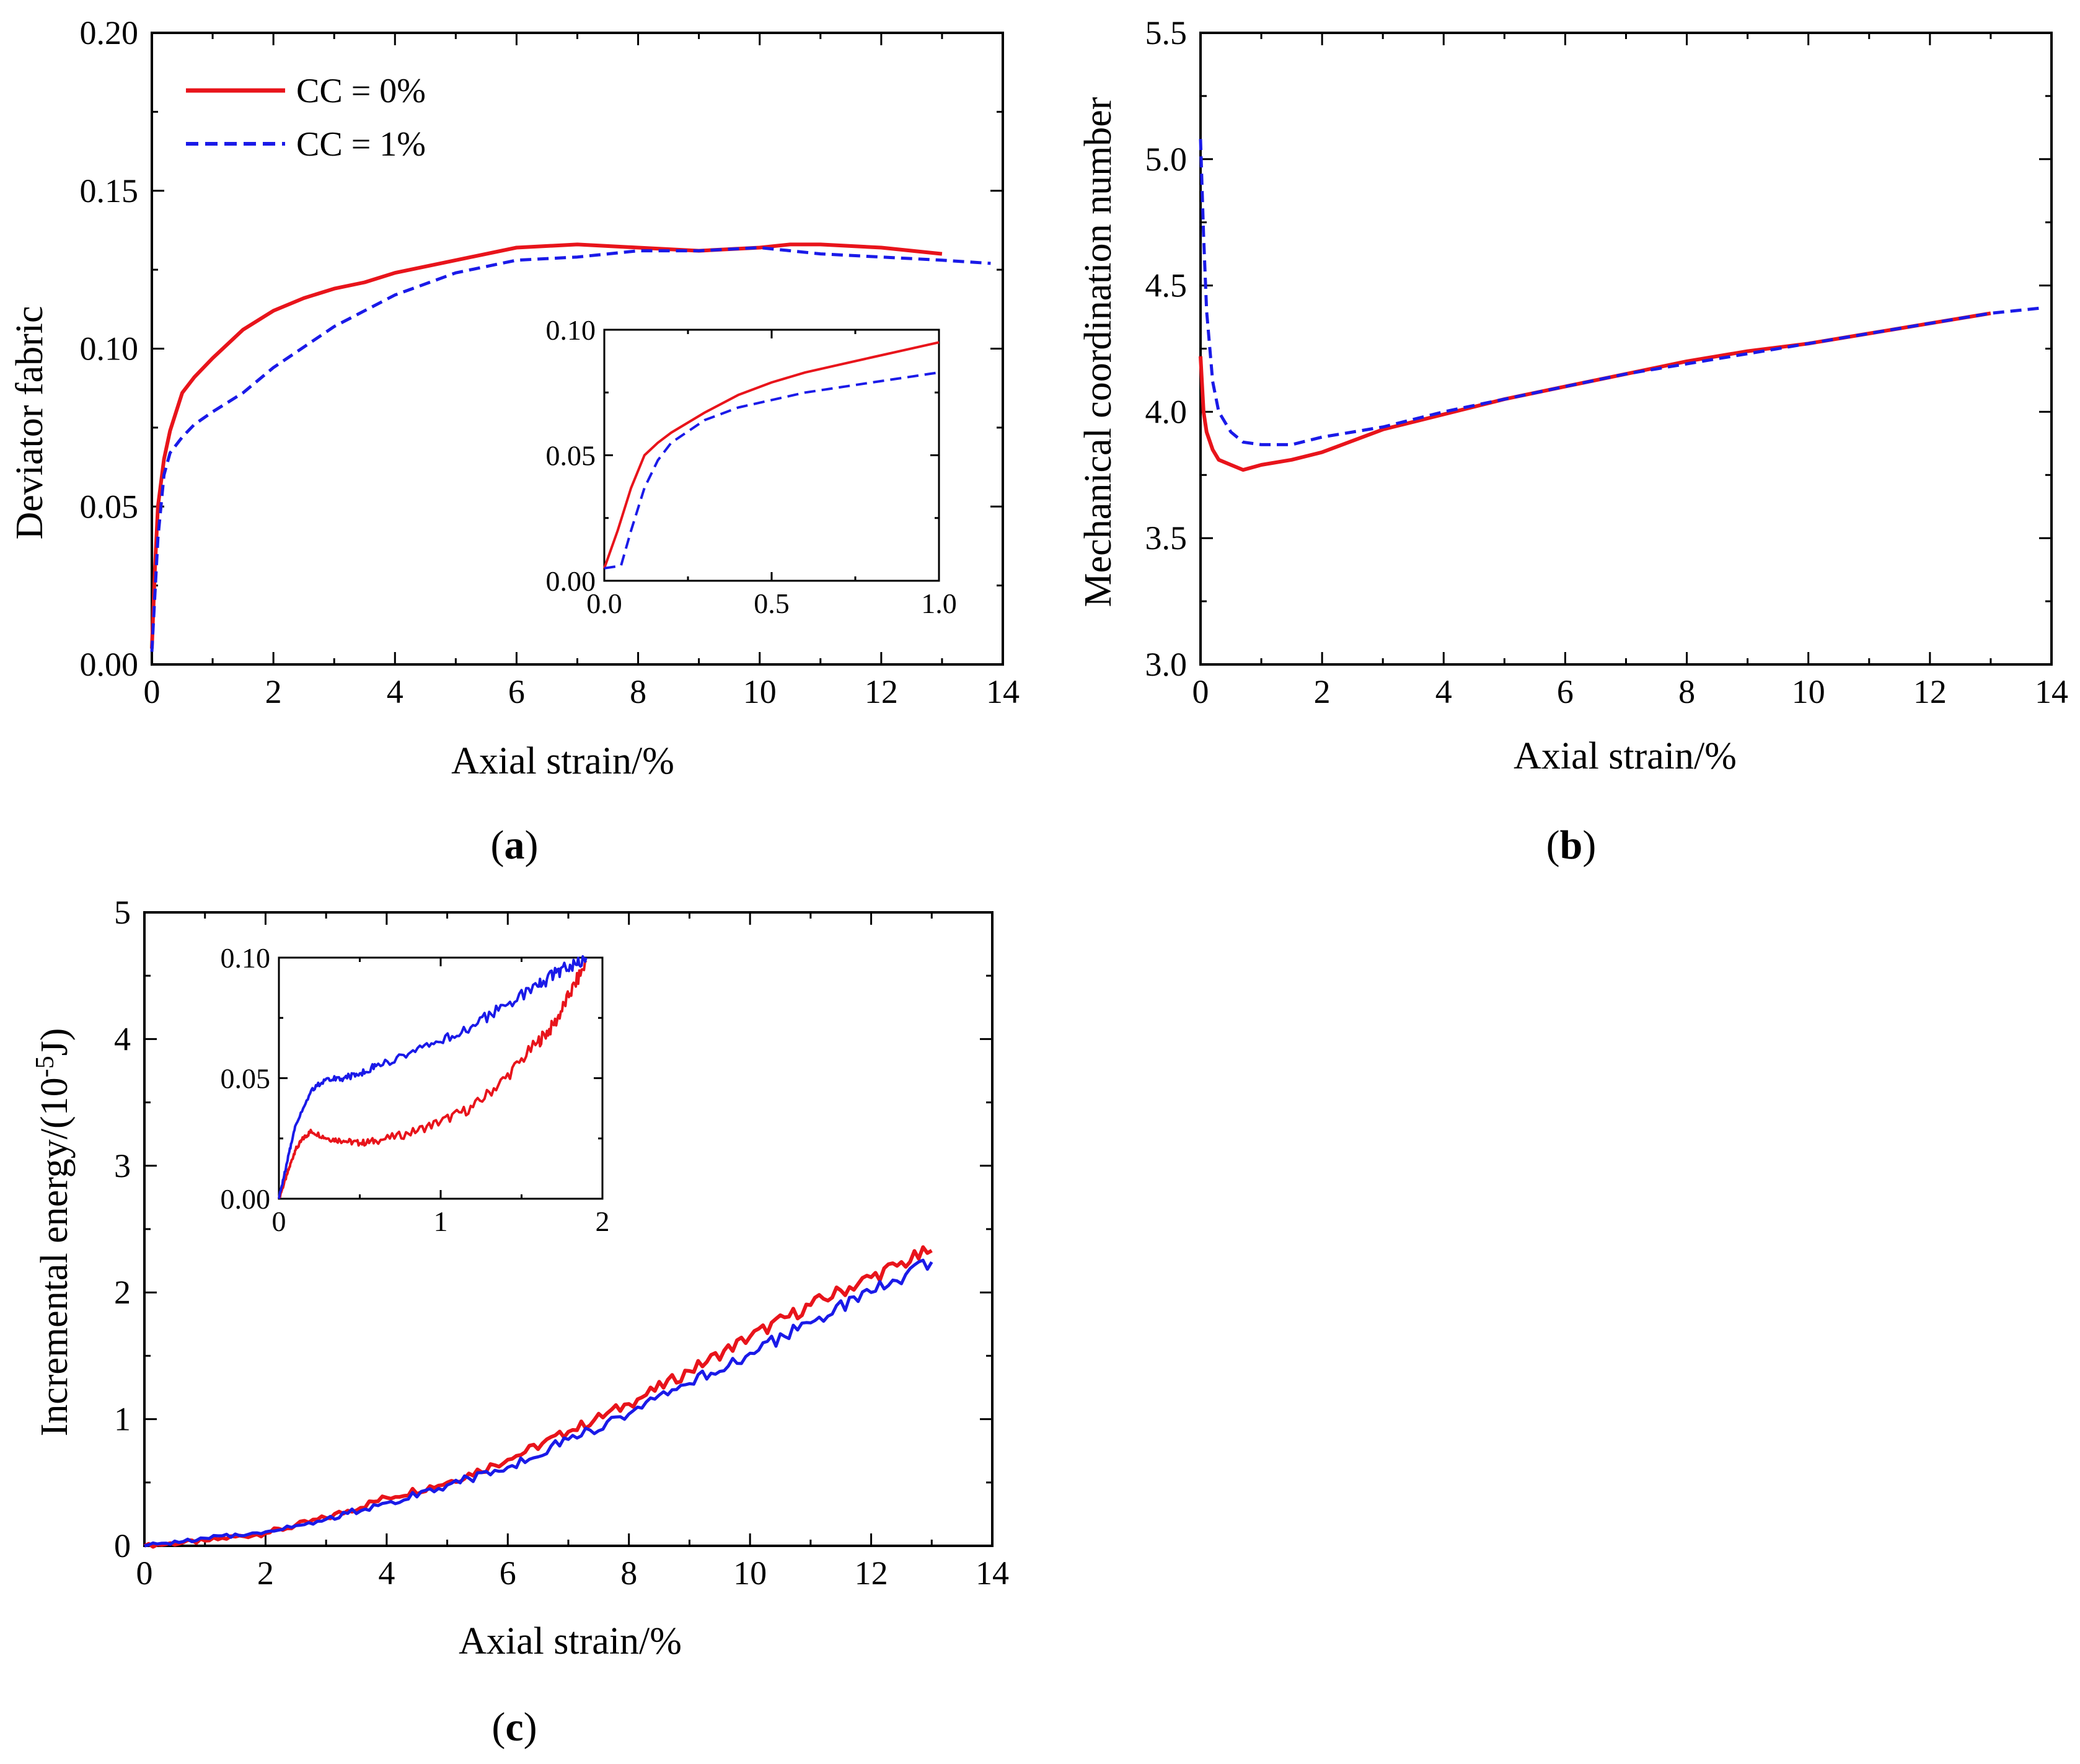 Image resolution: width=2080 pixels, height=1764 pixels. What do you see at coordinates (1565, 691) in the screenshot?
I see `panel-b-xtick-label: 6` at bounding box center [1565, 691].